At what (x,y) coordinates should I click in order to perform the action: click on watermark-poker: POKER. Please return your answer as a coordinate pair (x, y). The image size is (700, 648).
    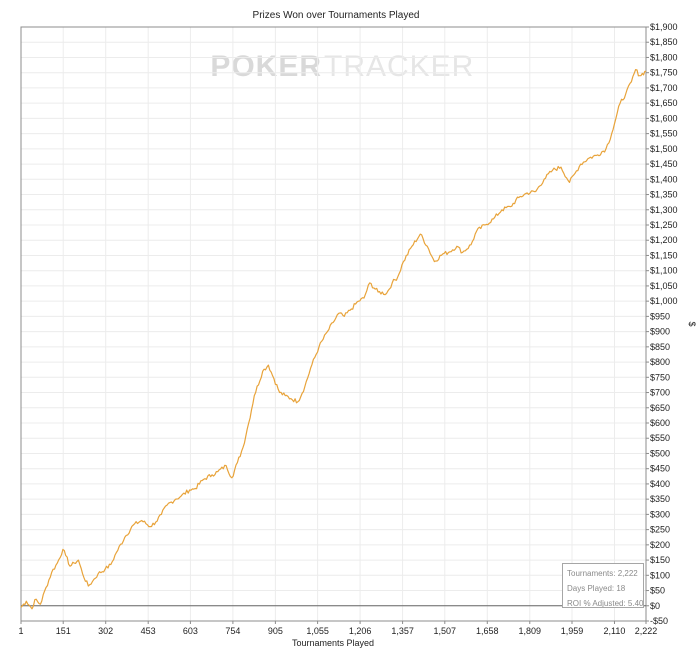
    Looking at the image, I should click on (266, 66).